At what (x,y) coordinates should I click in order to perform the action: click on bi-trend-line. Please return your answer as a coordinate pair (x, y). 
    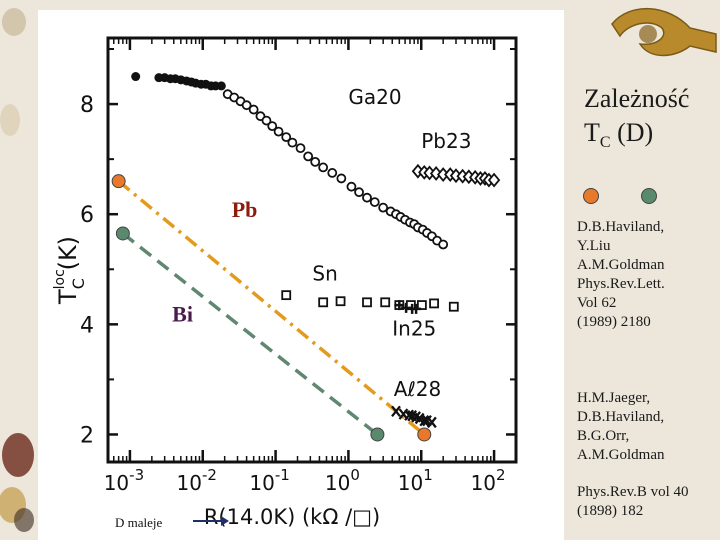
    Looking at the image, I should click on (250, 334).